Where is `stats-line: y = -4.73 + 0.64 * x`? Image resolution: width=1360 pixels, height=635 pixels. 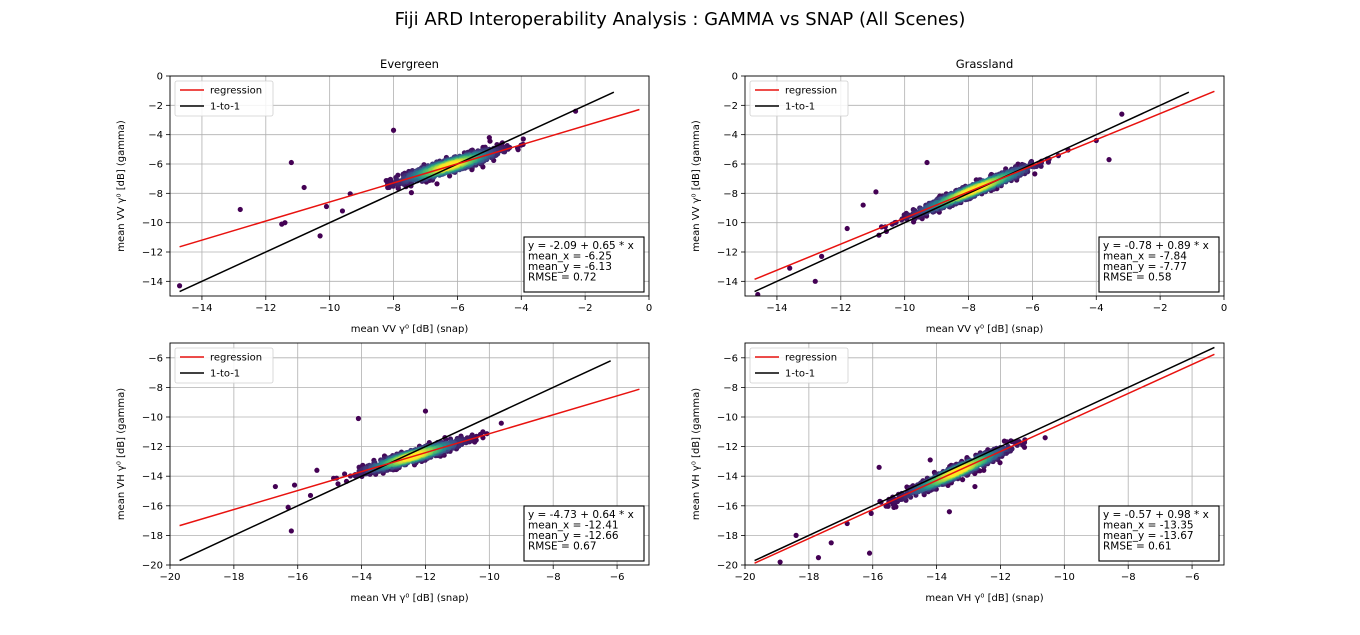 stats-line: y = -4.73 + 0.64 * x is located at coordinates (581, 515).